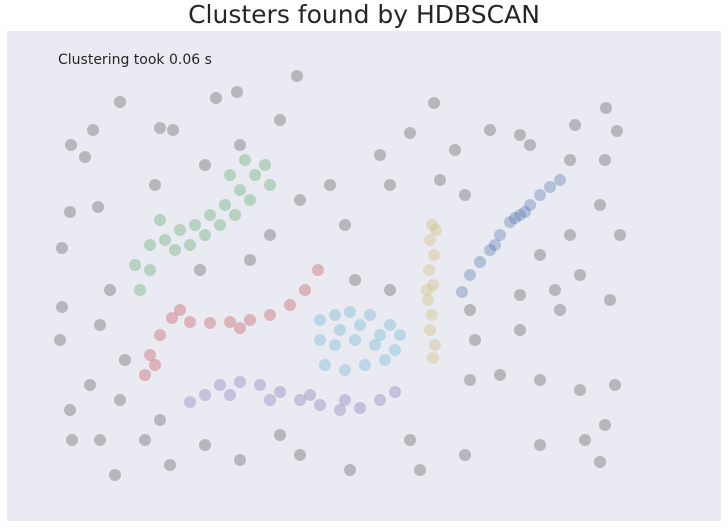  I want to click on chart-title: Clusters found by HDBSCAN, so click(364, 14).